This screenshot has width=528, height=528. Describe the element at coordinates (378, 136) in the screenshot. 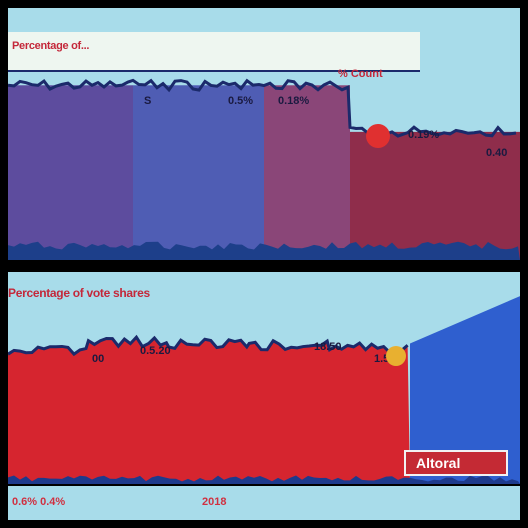

I see `red-marker-icon` at that location.